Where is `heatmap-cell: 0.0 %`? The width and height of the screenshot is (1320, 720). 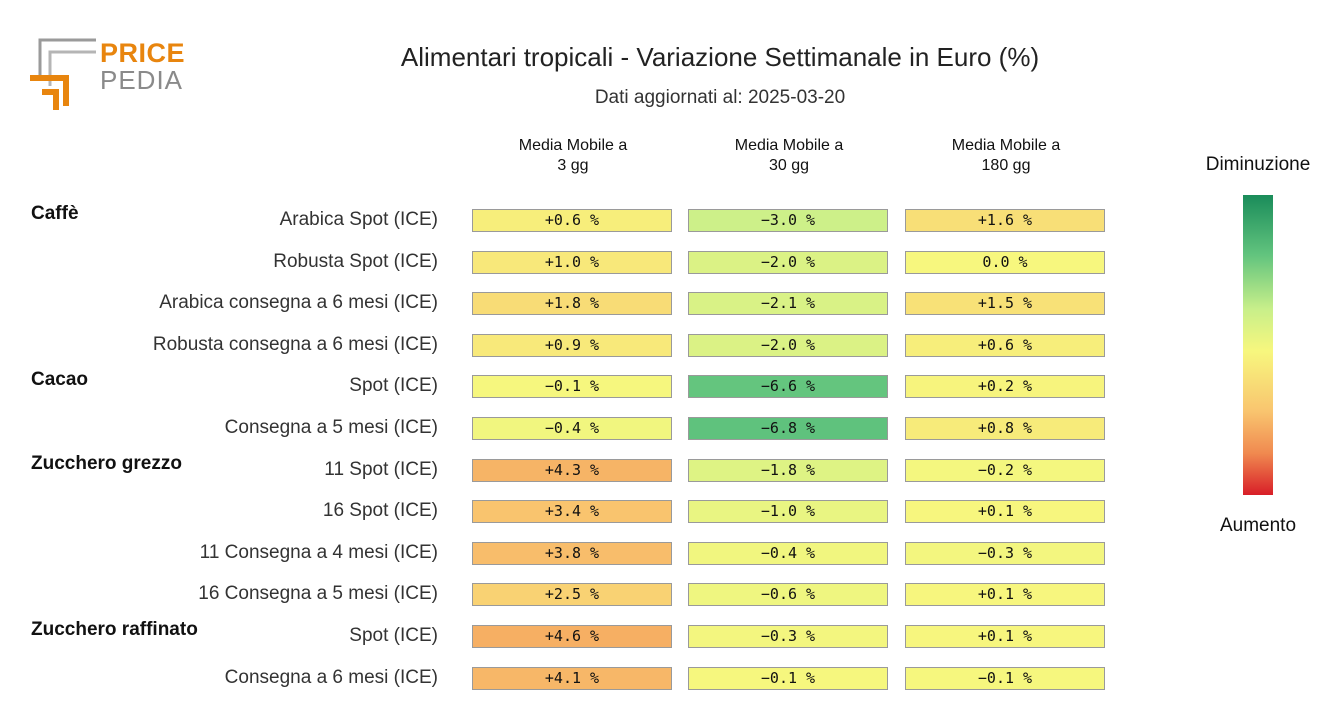 heatmap-cell: 0.0 % is located at coordinates (1005, 262).